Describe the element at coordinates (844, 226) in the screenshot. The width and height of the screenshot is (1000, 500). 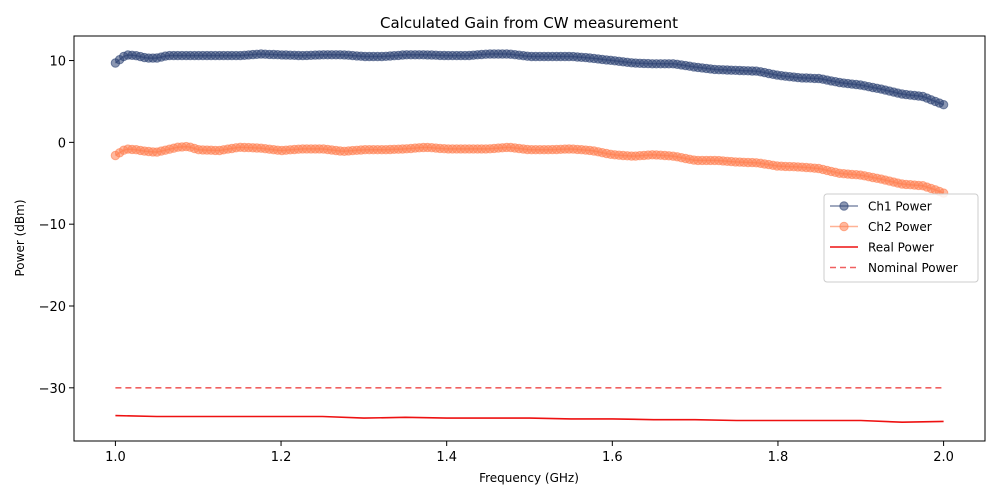
I see `legend-marker-ch2-power` at that location.